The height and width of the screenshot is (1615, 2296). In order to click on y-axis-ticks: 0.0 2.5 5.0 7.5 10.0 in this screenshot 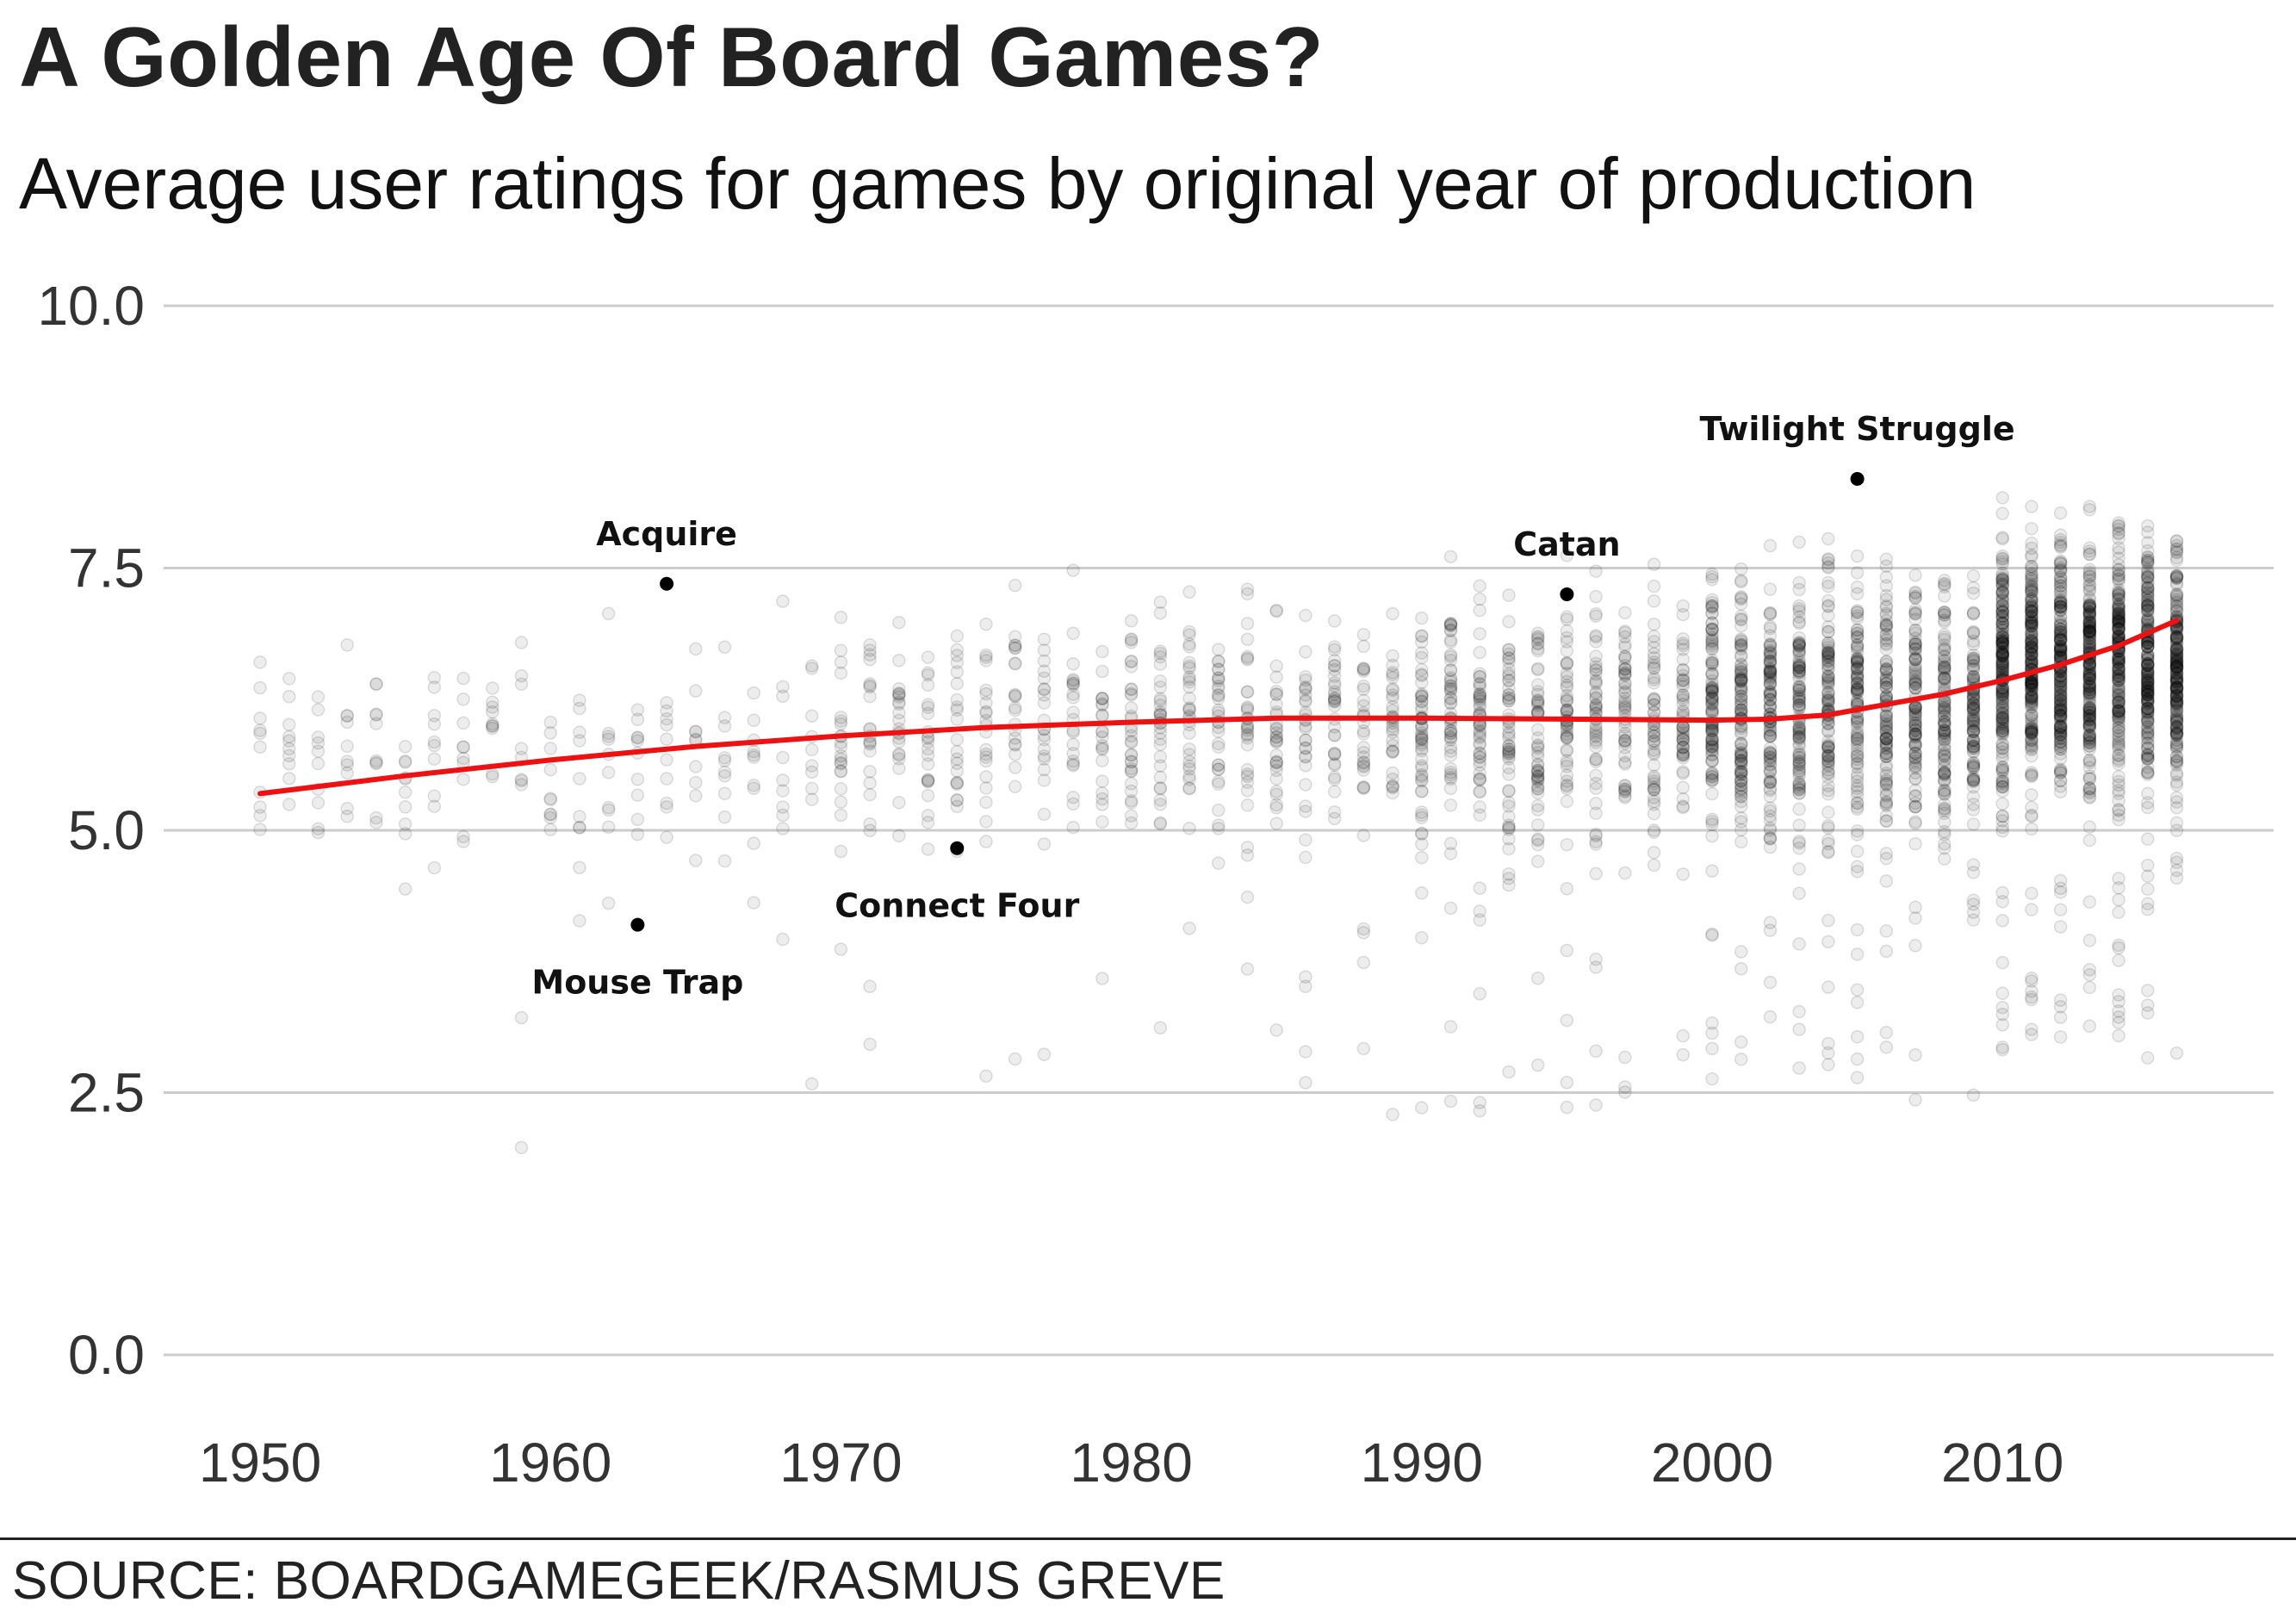, I will do `click(91, 830)`.